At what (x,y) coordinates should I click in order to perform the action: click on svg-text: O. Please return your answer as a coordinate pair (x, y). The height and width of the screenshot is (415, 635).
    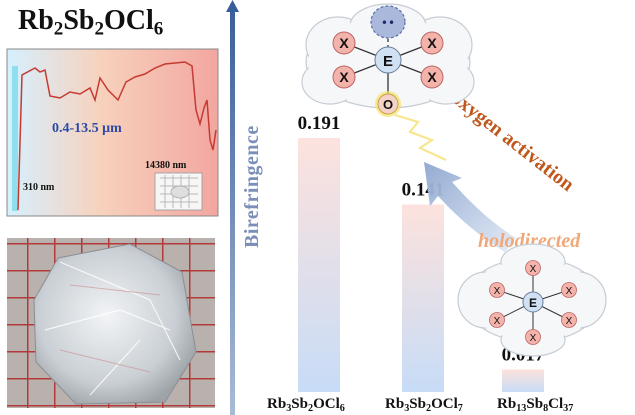
    Looking at the image, I should click on (388, 104).